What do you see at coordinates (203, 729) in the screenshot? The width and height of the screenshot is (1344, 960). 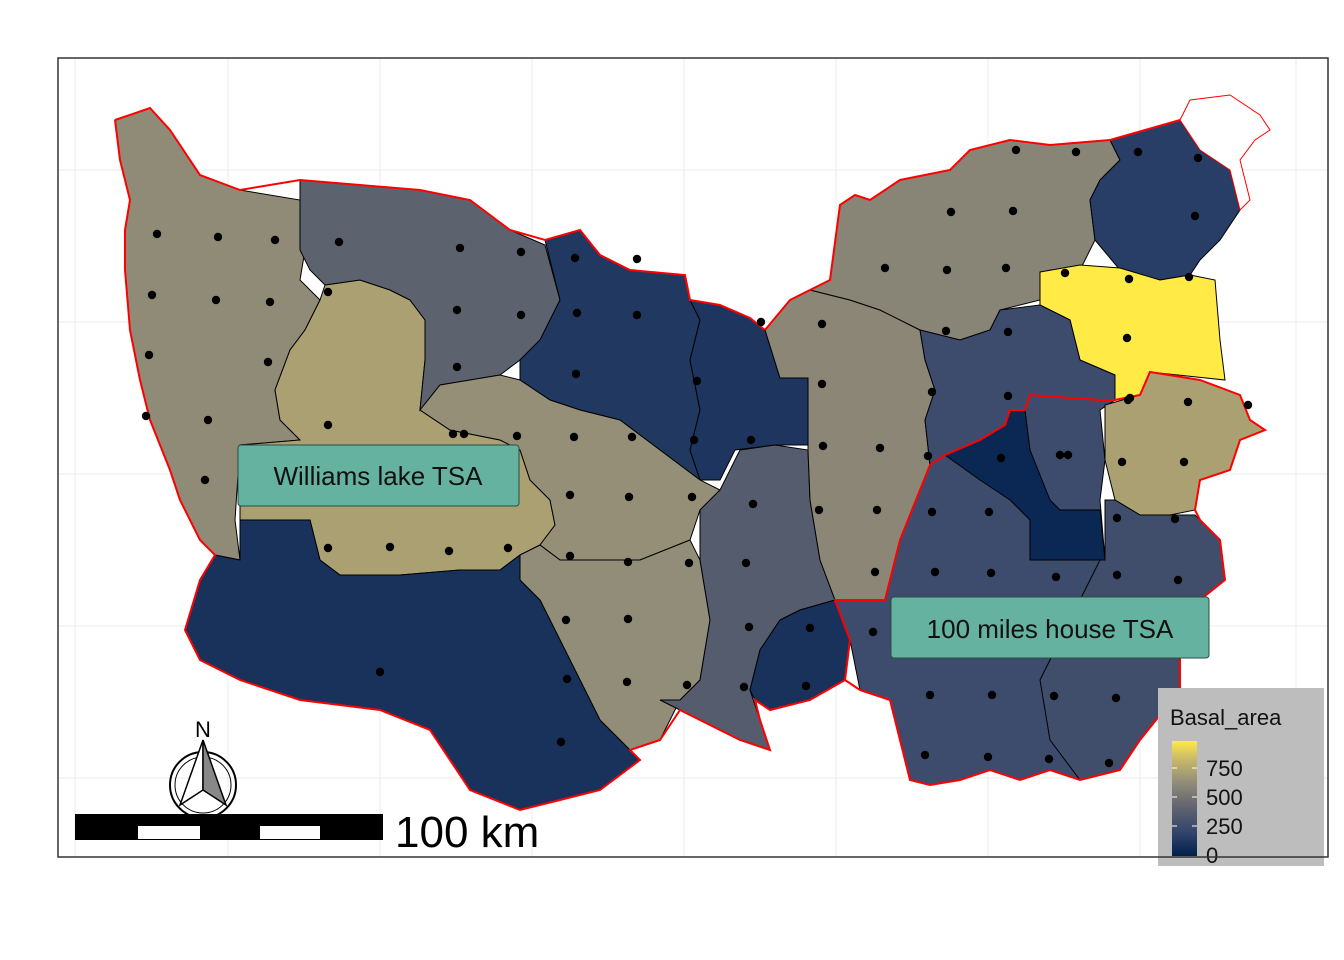 I see `north-arrow-label: N` at bounding box center [203, 729].